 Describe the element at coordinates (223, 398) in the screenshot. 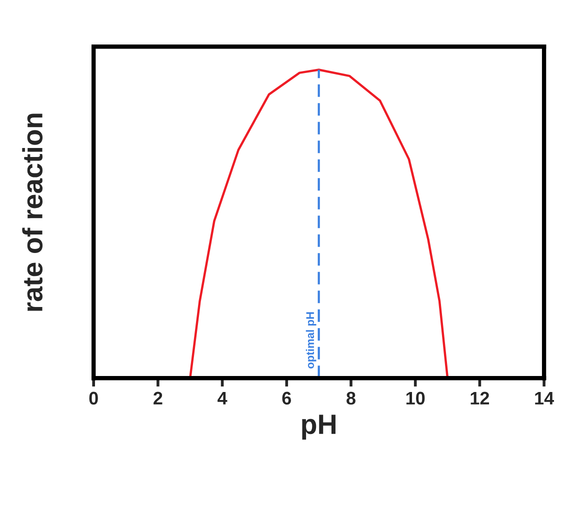

I see `x-tick-label: 4` at that location.